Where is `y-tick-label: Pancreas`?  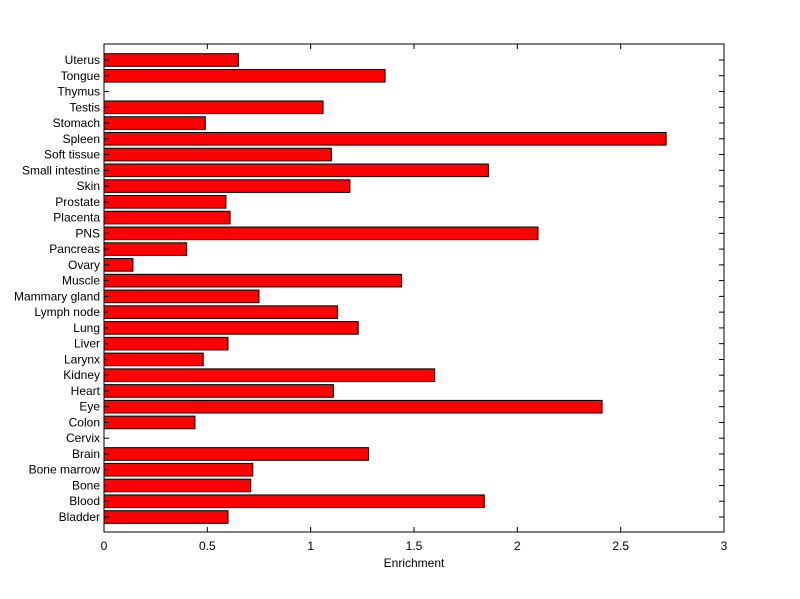 y-tick-label: Pancreas is located at coordinates (74, 249).